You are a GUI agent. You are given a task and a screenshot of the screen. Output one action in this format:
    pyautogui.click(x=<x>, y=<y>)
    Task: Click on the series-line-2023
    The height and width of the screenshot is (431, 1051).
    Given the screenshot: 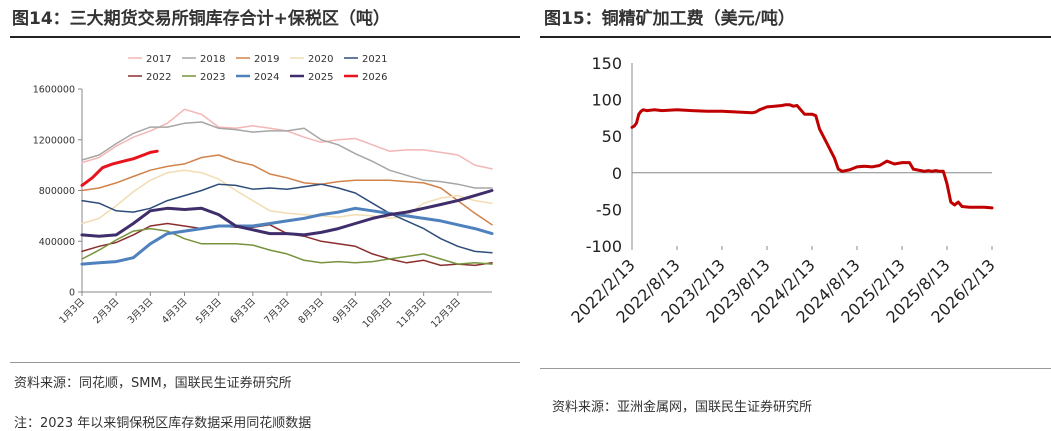 What is the action you would take?
    pyautogui.click(x=287, y=246)
    